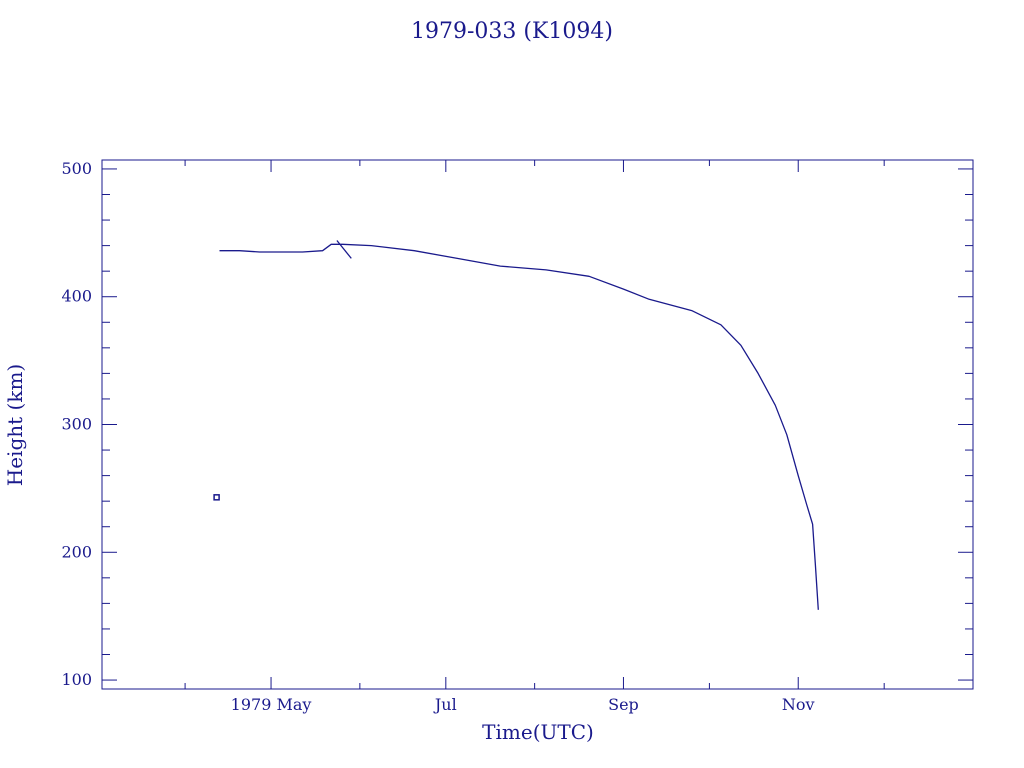 This screenshot has height=768, width=1024. What do you see at coordinates (623, 704) in the screenshot?
I see `x-tick-label: Sep` at bounding box center [623, 704].